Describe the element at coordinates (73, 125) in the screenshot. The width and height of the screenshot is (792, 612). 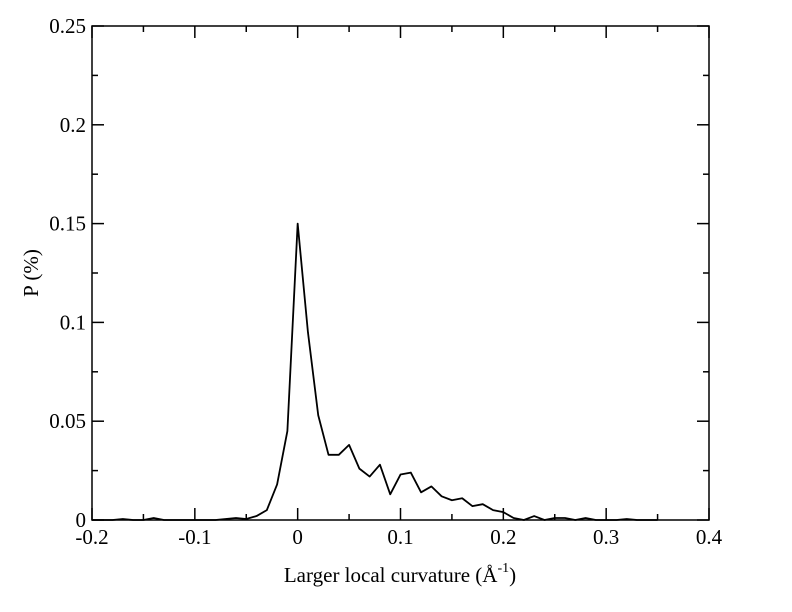
I see `y-tick-label: 0.2` at that location.